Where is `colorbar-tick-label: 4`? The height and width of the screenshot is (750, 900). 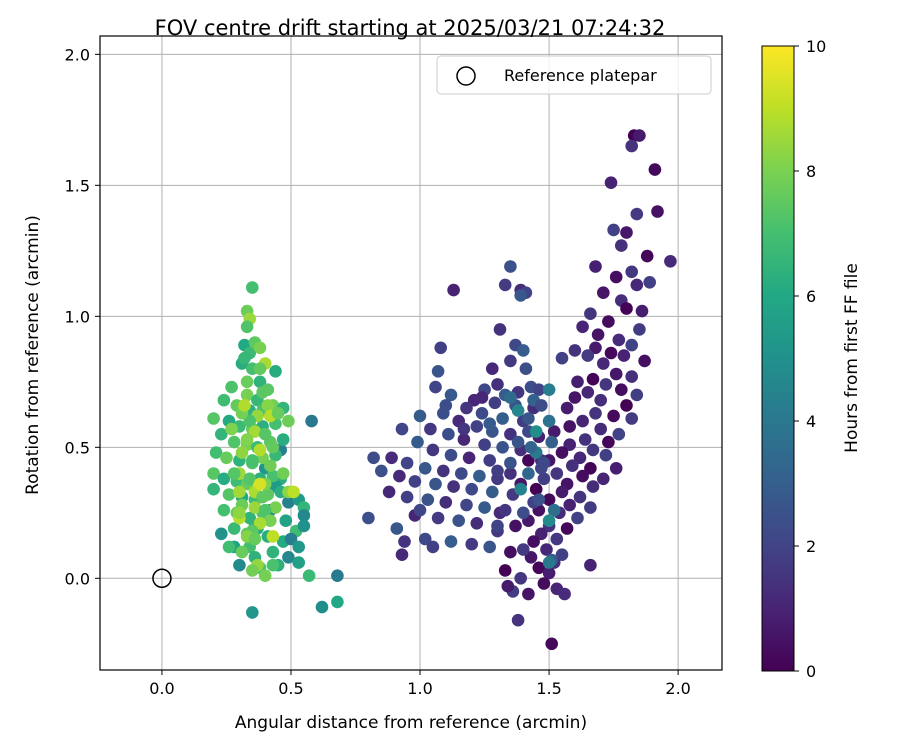
colorbar-tick-label: 4 is located at coordinates (811, 421).